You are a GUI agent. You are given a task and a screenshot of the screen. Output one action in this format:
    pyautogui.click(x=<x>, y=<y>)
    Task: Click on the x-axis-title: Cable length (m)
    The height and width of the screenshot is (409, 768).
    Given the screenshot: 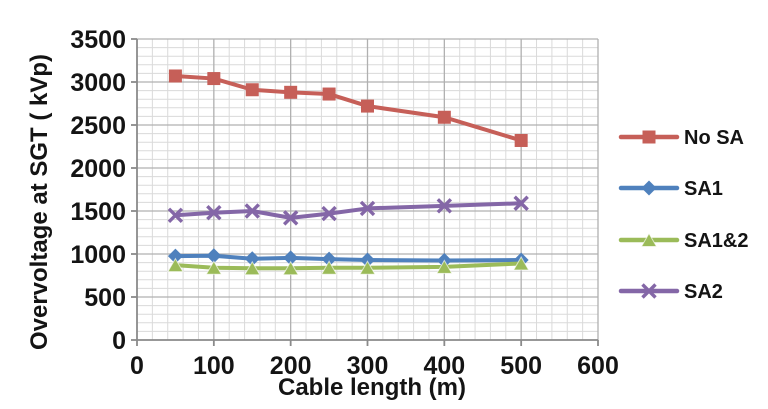 What is the action you would take?
    pyautogui.click(x=372, y=387)
    